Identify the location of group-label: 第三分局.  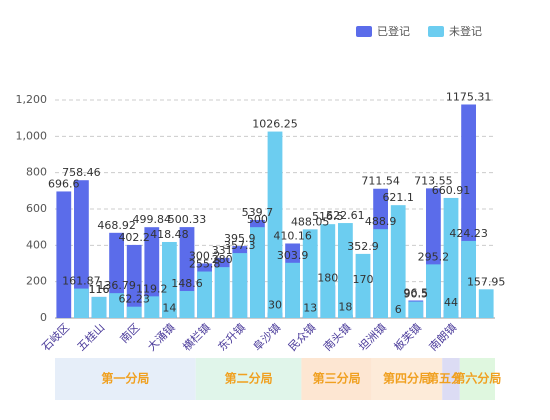
(337, 378).